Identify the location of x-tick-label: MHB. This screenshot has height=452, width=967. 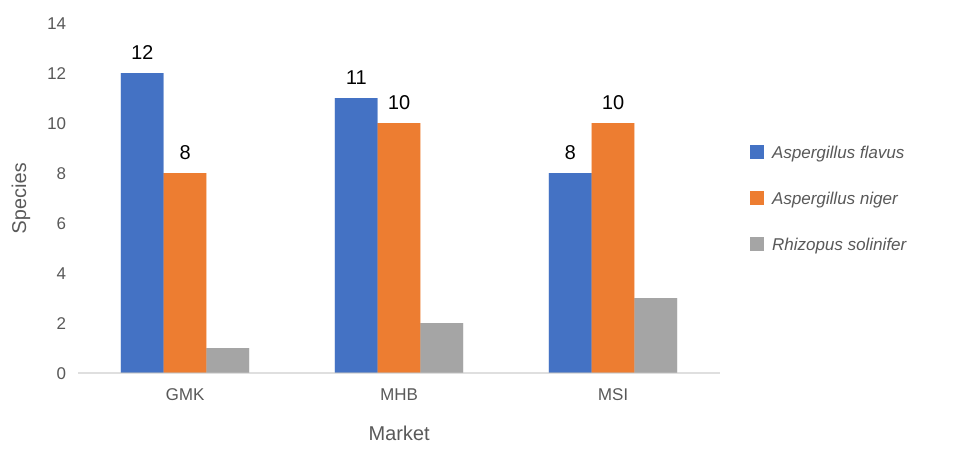
(399, 394).